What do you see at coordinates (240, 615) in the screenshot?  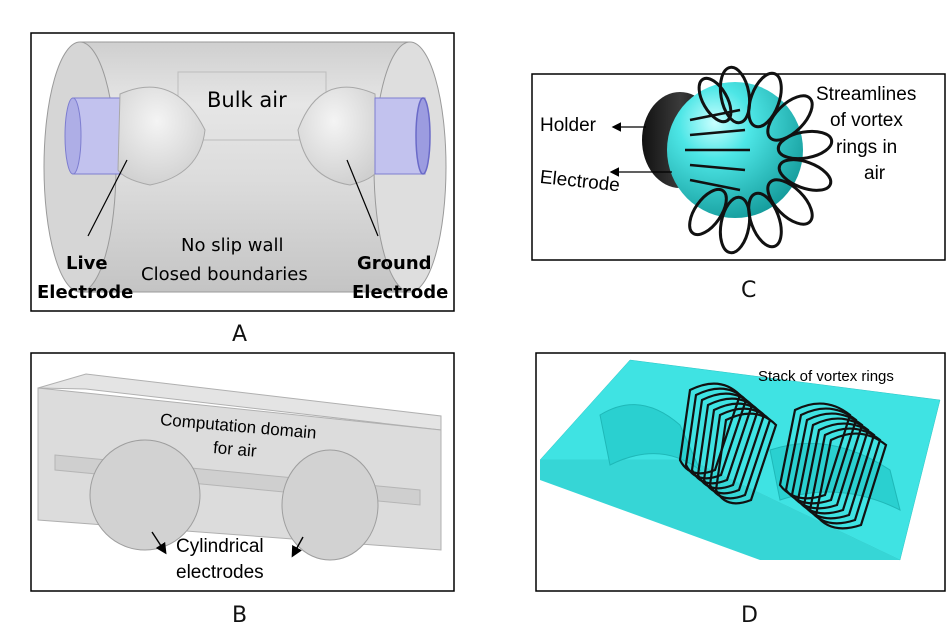 I see `panel-b-label: B` at bounding box center [240, 615].